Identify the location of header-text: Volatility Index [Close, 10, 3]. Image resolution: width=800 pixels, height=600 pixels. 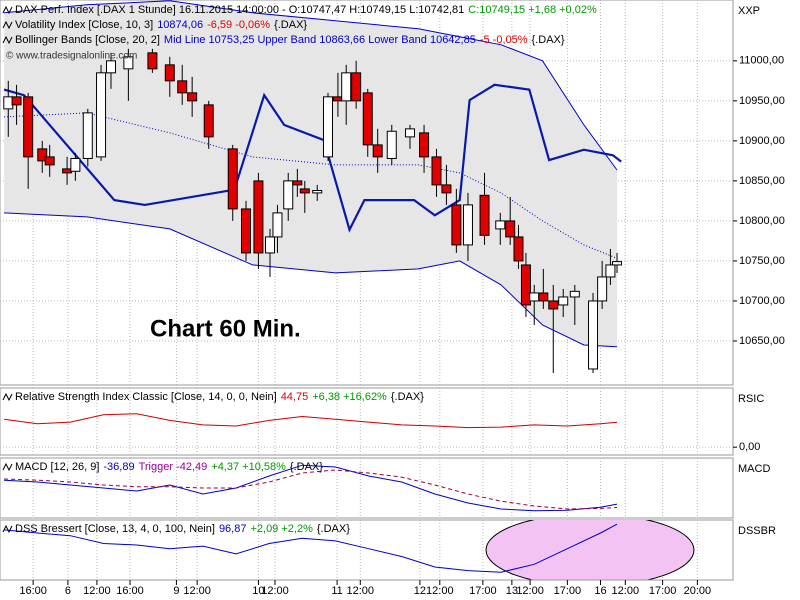
(84, 25).